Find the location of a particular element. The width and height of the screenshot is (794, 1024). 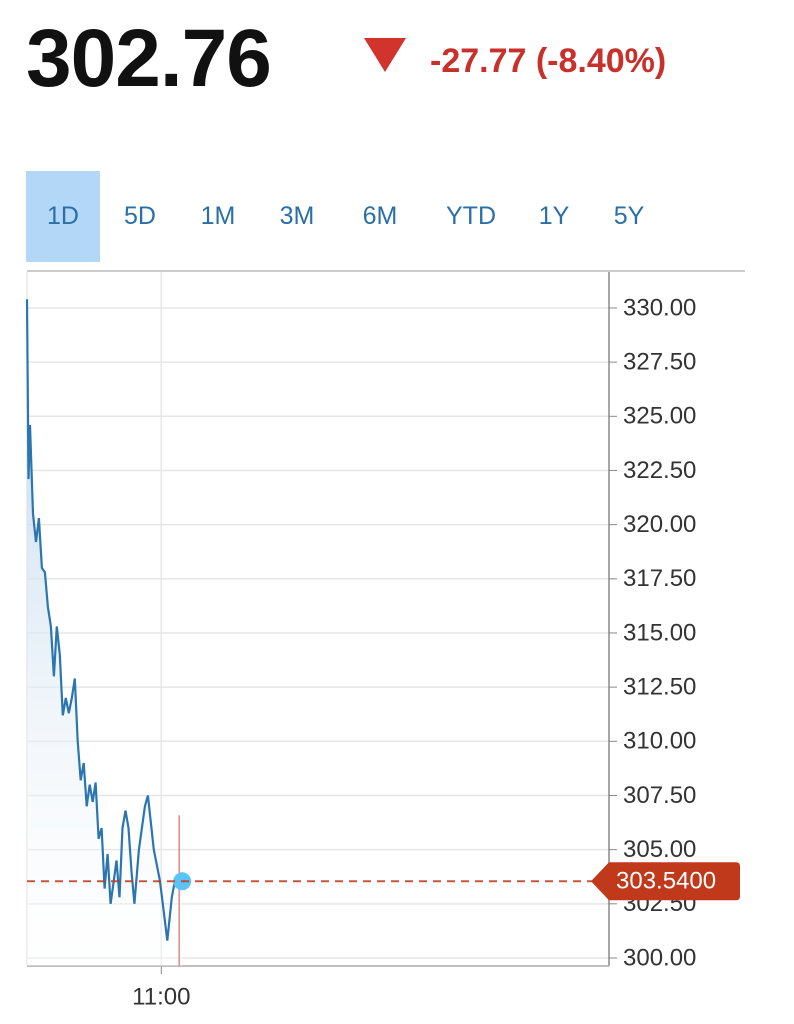

y-tick-label: 317.50 is located at coordinates (659, 578).